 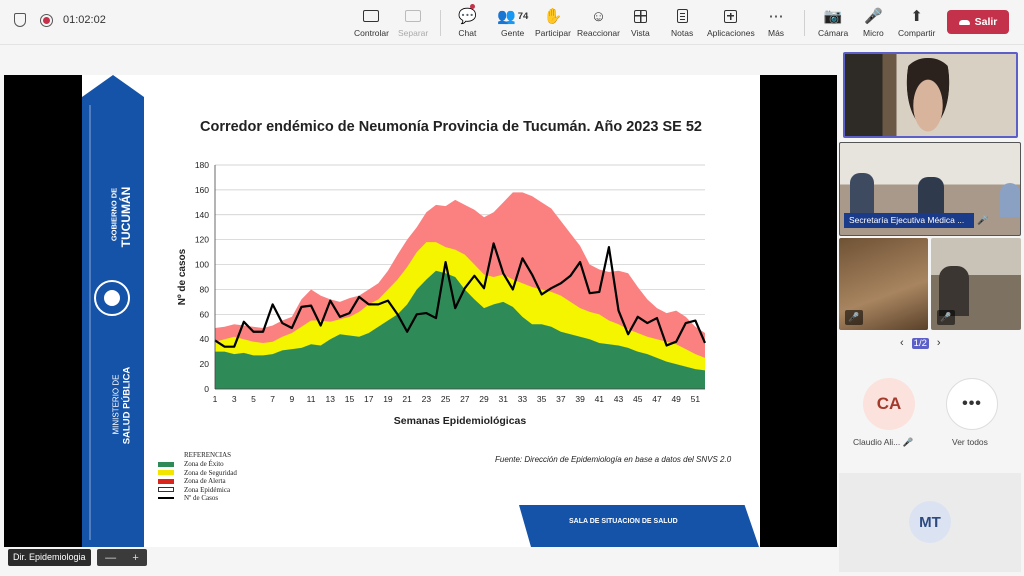 I want to click on zoom-out-button: —, so click(x=111, y=557).